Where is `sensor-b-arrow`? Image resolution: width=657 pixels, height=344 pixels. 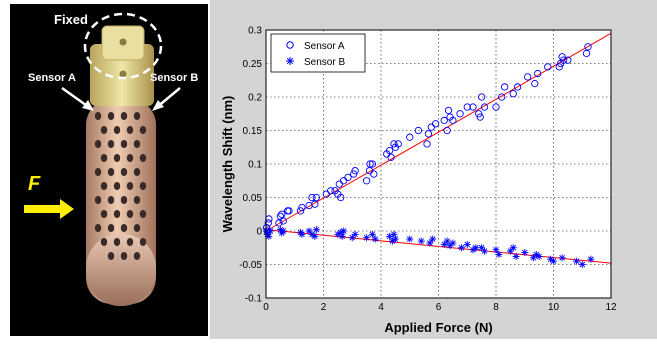 sensor-b-arrow is located at coordinates (166, 99).